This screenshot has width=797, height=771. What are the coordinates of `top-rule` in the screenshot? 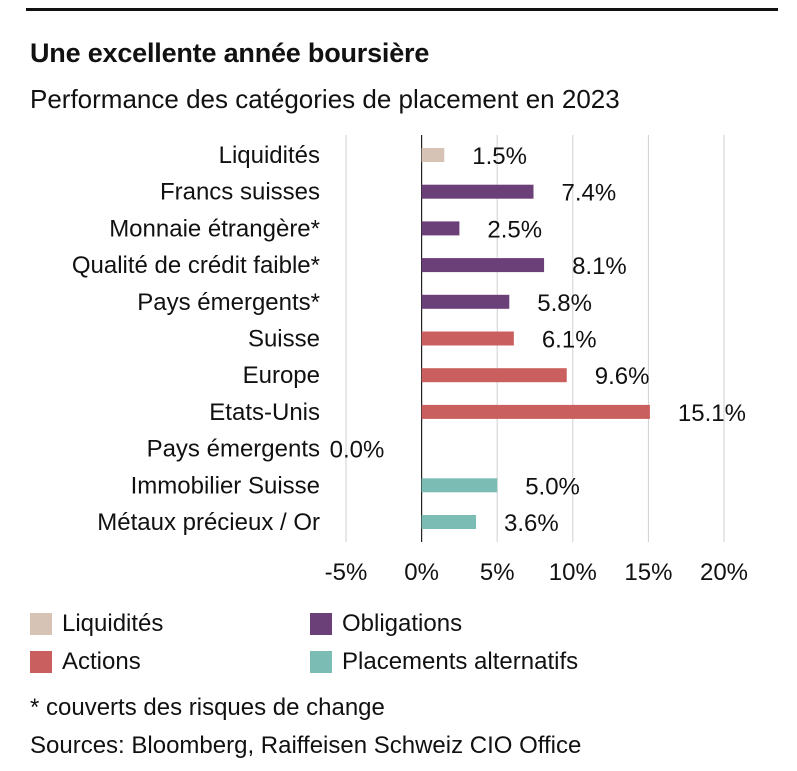 It's located at (402, 9).